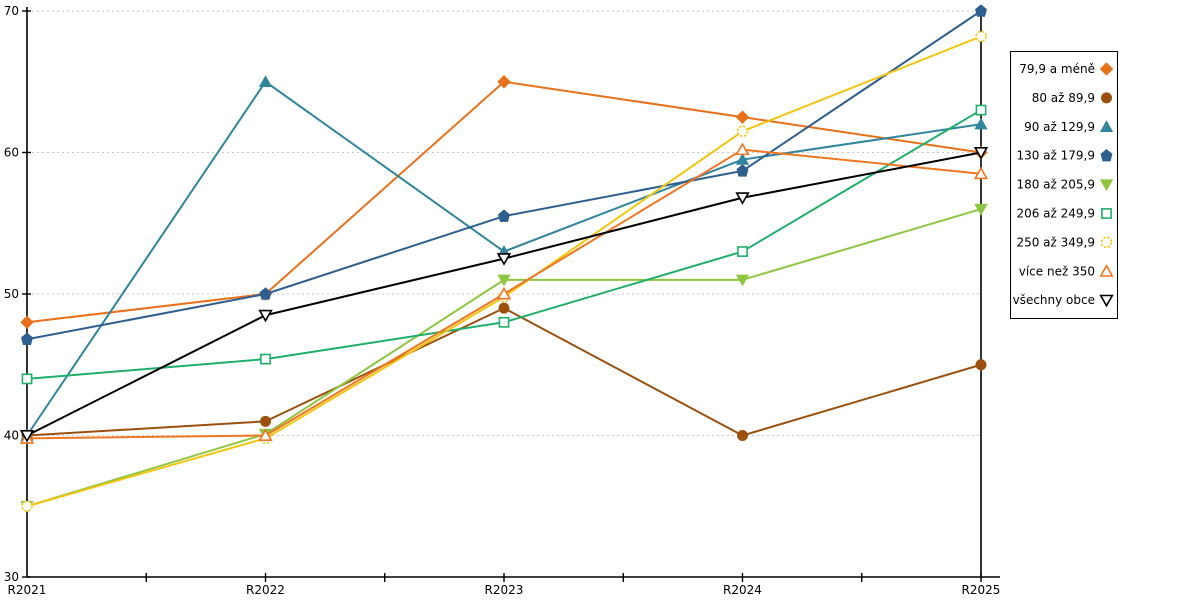  What do you see at coordinates (504, 590) in the screenshot?
I see `x-axis-tick-label: R2023` at bounding box center [504, 590].